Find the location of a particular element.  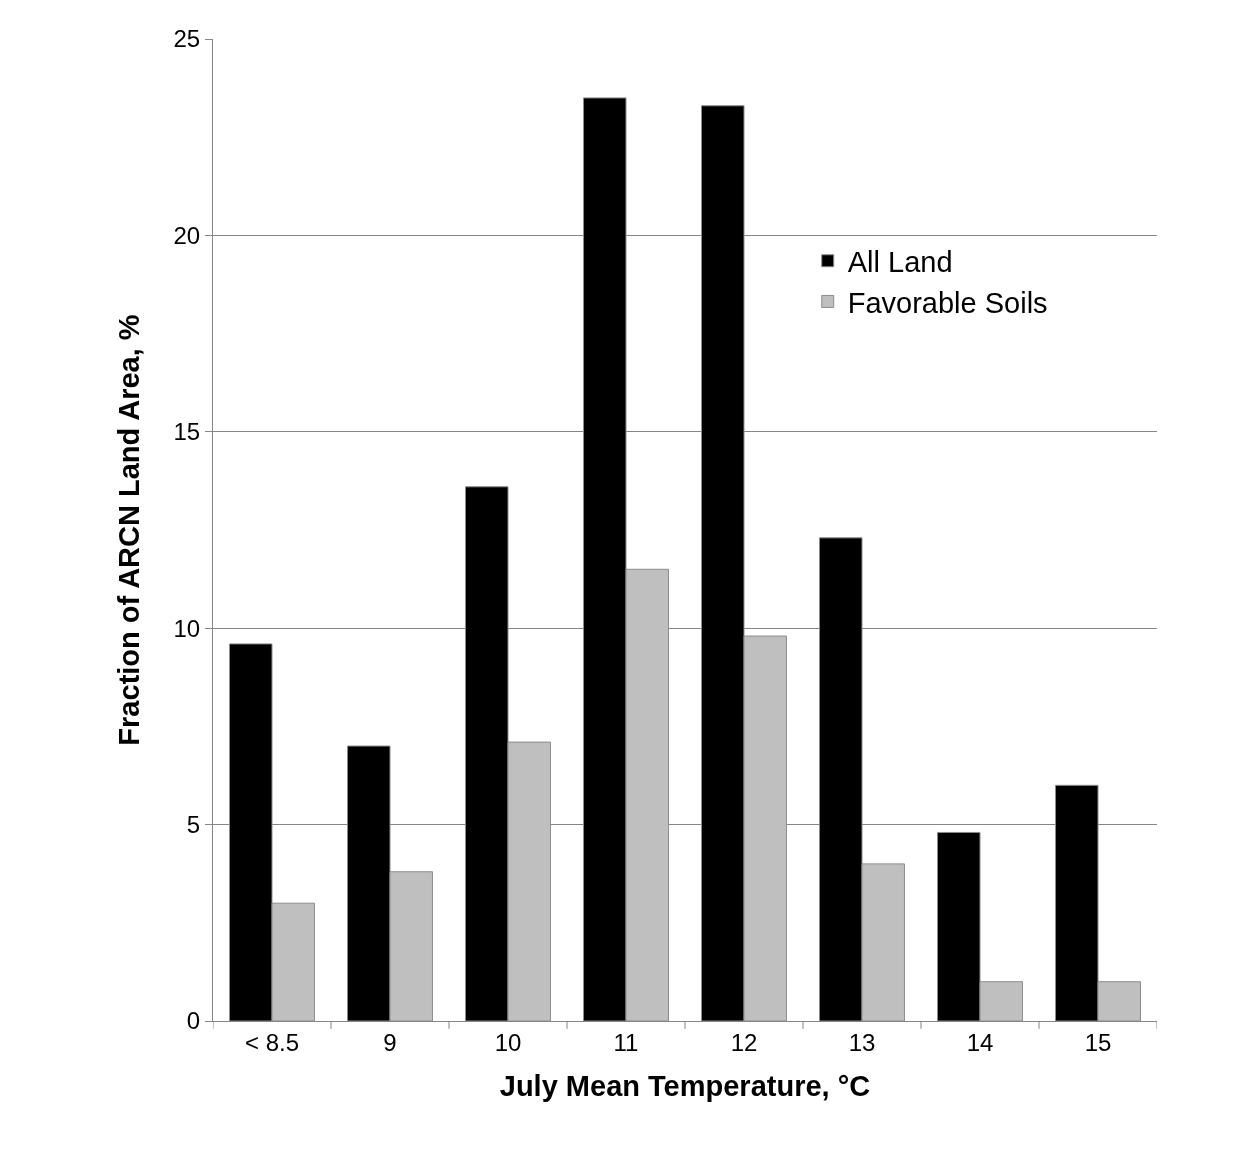

y-tick-label: 0 is located at coordinates (193, 1021).